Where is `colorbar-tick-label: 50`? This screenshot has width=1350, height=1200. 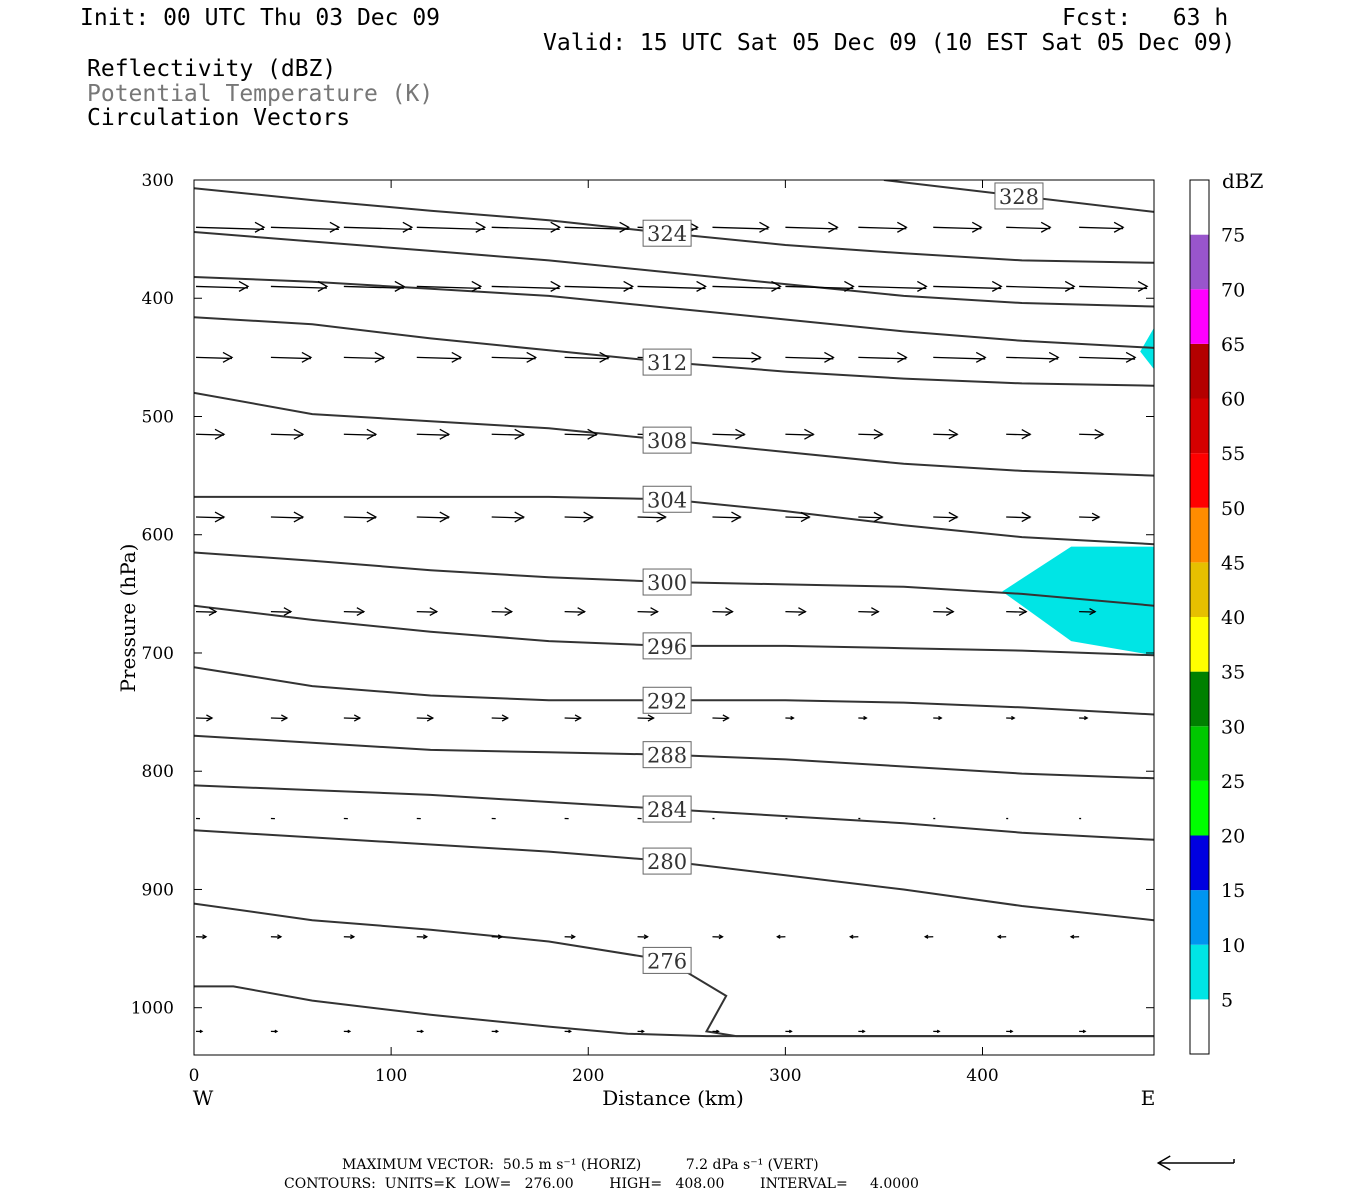
colorbar-tick-label: 50 is located at coordinates (1233, 509).